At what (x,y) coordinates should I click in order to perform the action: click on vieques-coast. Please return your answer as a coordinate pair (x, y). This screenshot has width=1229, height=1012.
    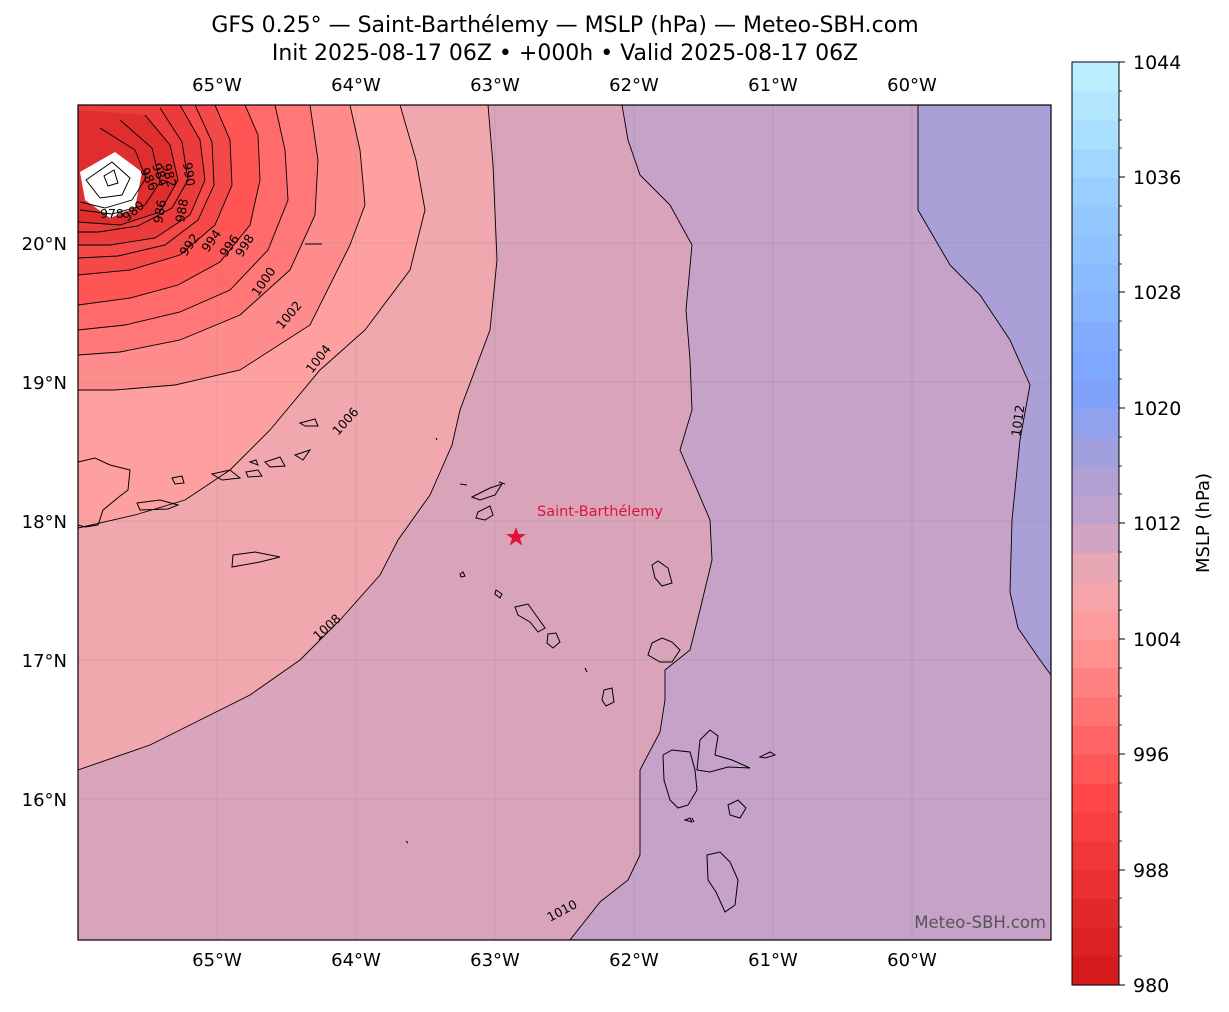
    Looking at the image, I should click on (158, 505).